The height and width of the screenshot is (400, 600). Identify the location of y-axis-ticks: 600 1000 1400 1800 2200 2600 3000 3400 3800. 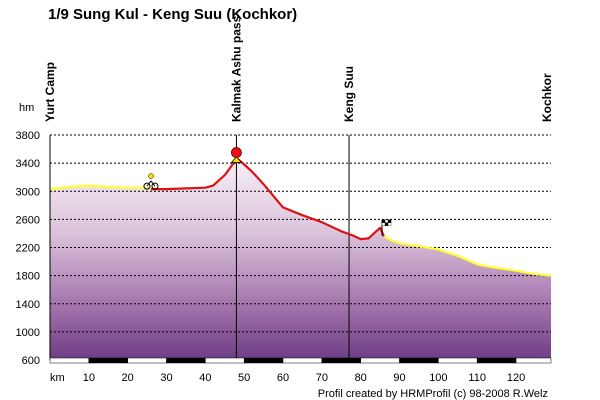
(28, 248).